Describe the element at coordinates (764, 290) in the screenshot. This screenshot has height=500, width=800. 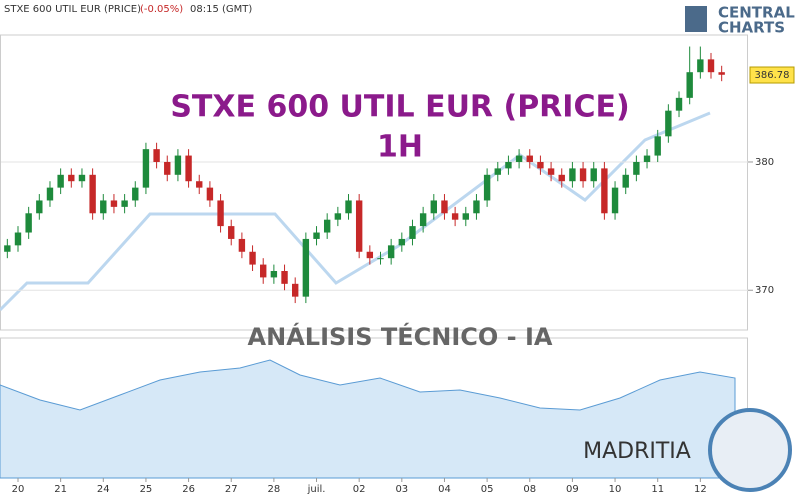
I see `y-tick-label: 370` at that location.